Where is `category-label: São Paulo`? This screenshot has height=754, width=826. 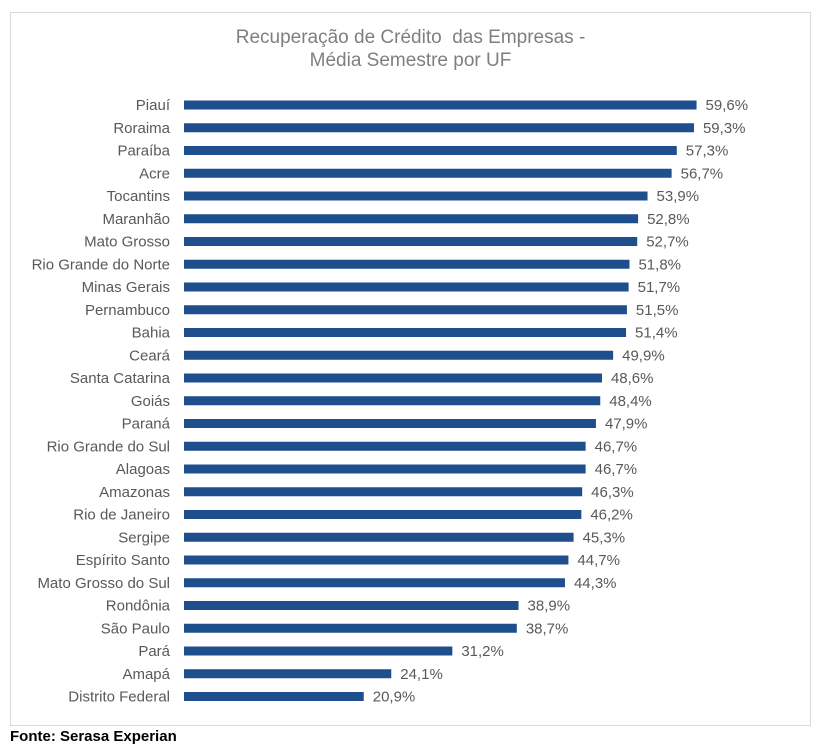
category-label: São Paulo is located at coordinates (135, 628).